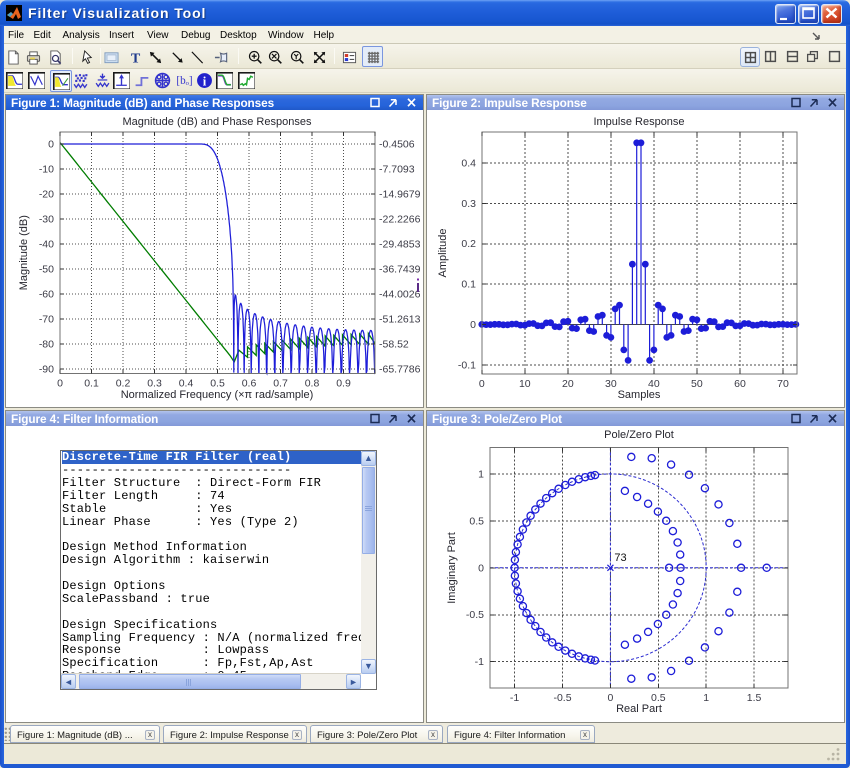 The image size is (850, 768). What do you see at coordinates (343, 384) in the screenshot?
I see `svg-text: 0.9` at bounding box center [343, 384].